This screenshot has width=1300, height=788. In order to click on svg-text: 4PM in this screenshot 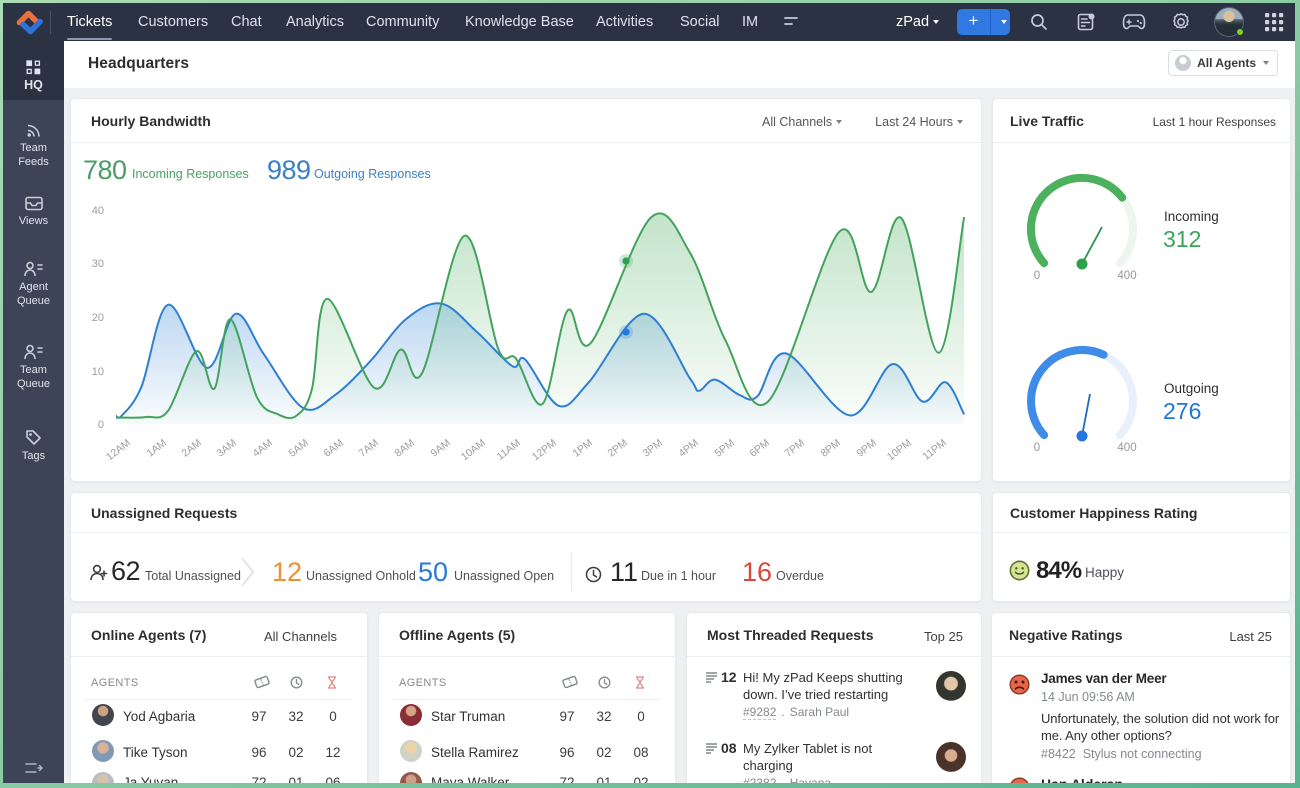, I will do `click(688, 448)`.